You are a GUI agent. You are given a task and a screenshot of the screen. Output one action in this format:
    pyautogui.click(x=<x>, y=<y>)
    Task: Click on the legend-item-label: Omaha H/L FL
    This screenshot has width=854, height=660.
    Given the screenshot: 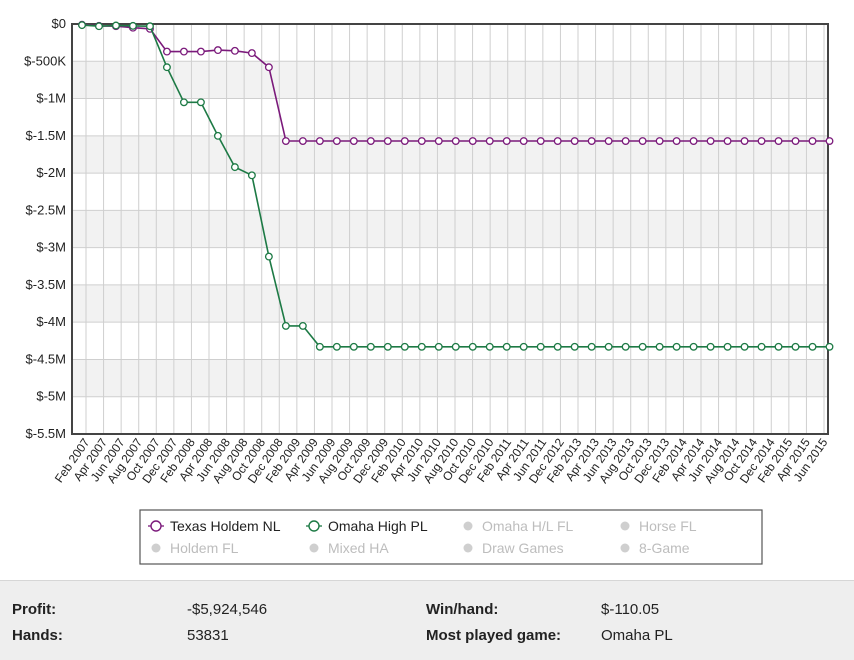 What is the action you would take?
    pyautogui.click(x=528, y=526)
    